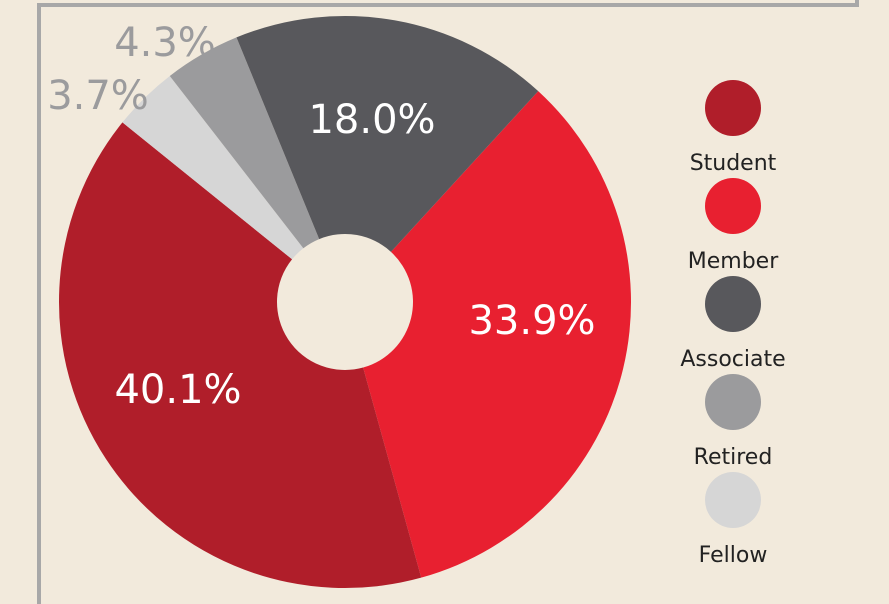 The width and height of the screenshot is (889, 604). I want to click on value-label: 40.1%, so click(177, 390).